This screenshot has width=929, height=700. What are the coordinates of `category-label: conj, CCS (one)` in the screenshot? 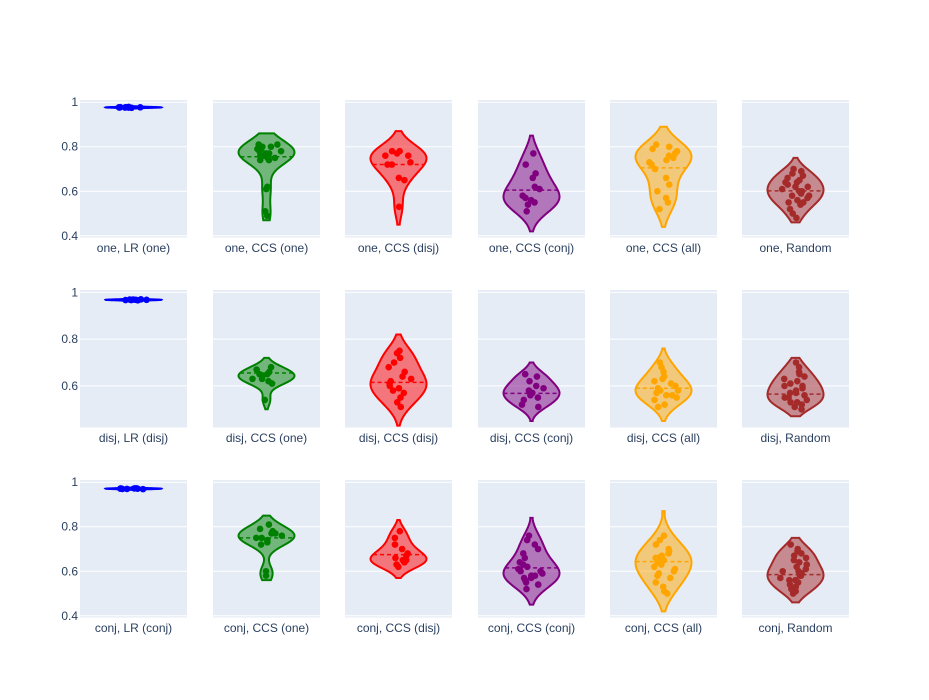 It's located at (266, 628).